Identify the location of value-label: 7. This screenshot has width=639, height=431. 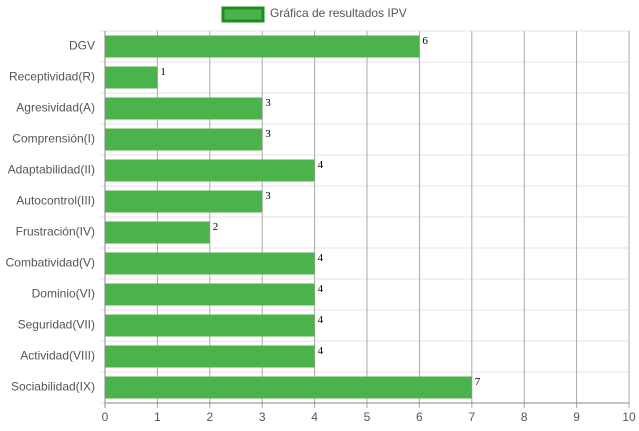
(478, 382).